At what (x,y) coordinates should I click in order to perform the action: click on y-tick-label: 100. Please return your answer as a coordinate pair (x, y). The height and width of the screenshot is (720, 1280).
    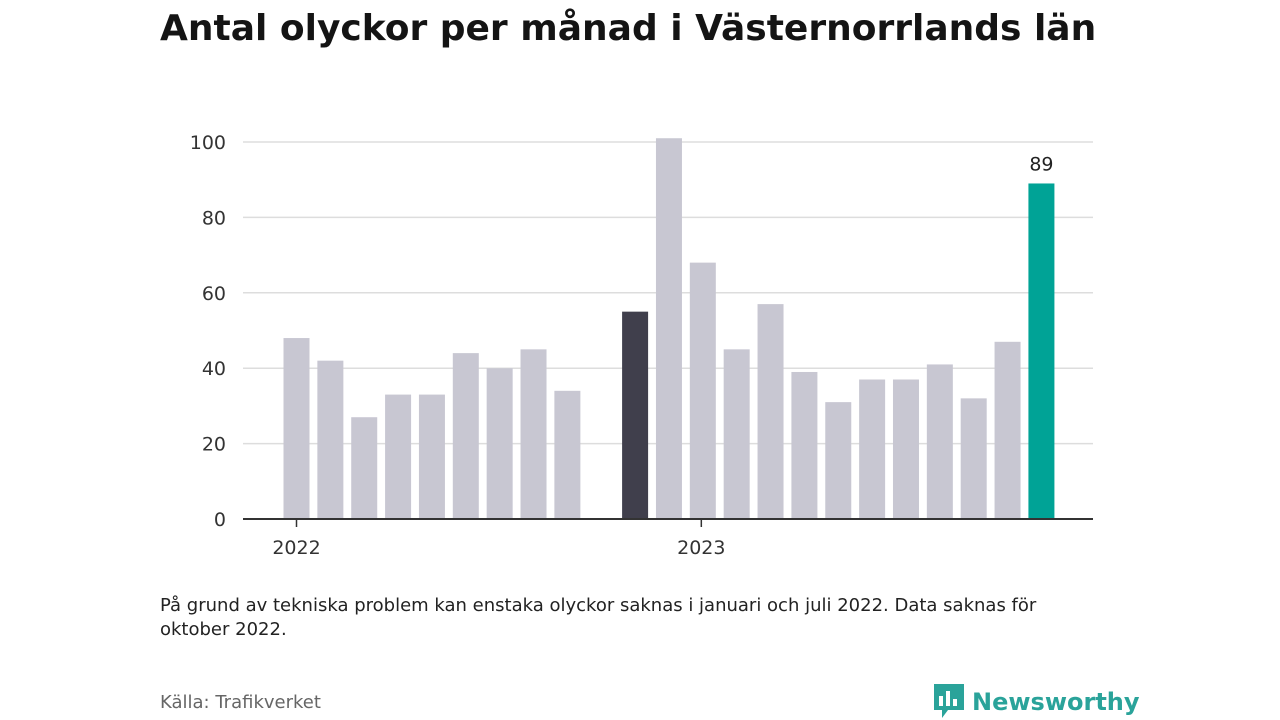
    Looking at the image, I should click on (208, 143).